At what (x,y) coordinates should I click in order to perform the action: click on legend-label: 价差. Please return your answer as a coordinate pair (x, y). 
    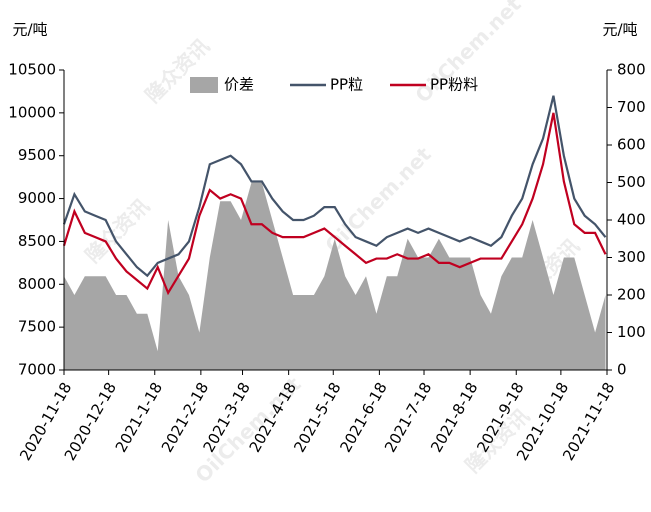
    Looking at the image, I should click on (239, 85).